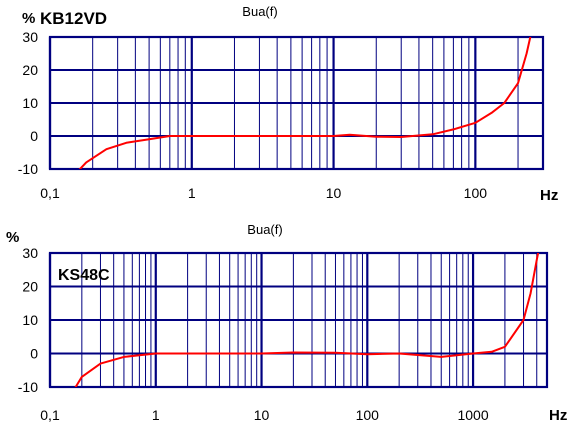 Image resolution: width=571 pixels, height=430 pixels. Describe the element at coordinates (30, 37) in the screenshot. I see `chart1-y-tick-label: 30` at that location.